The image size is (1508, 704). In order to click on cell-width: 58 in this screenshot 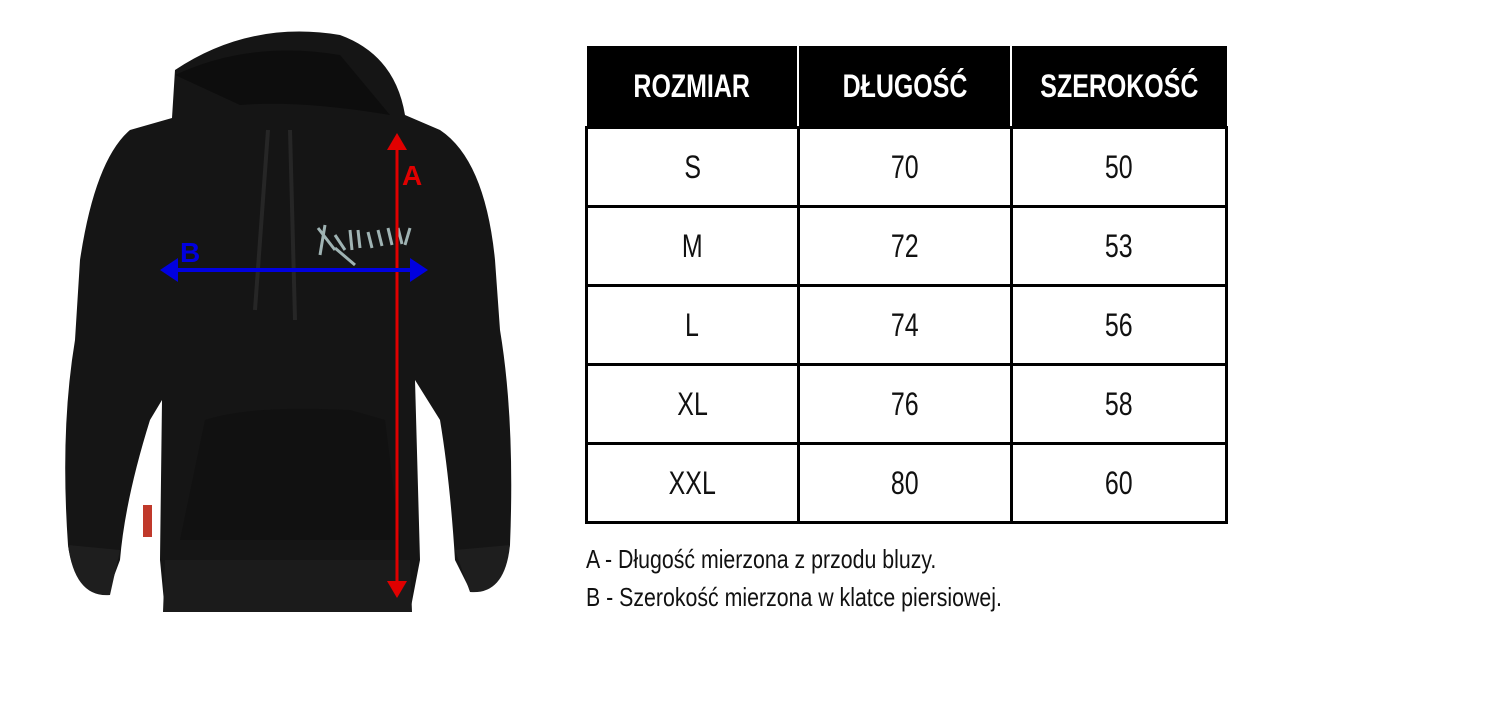, I will do `click(1119, 404)`.